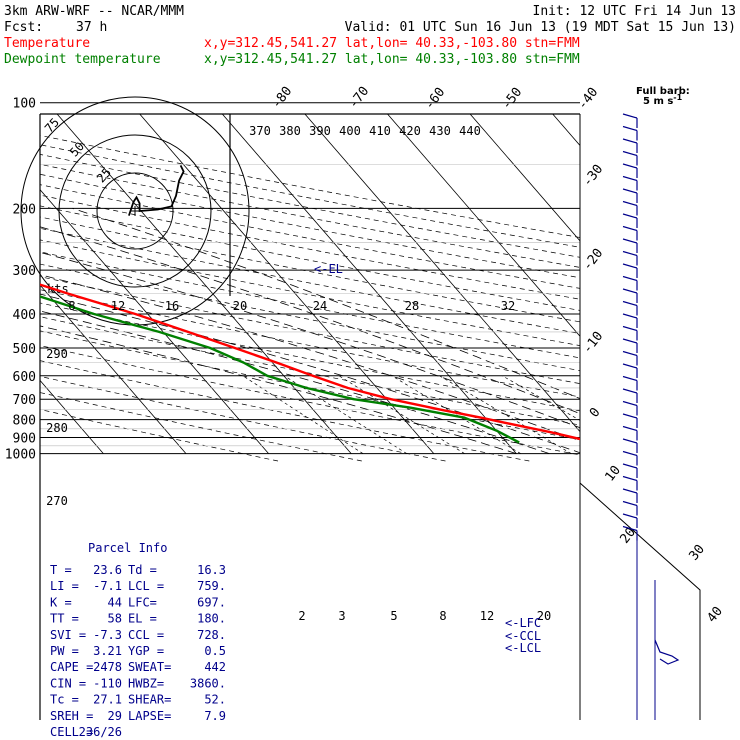 This screenshot has height=740, width=740. What do you see at coordinates (115, 619) in the screenshot?
I see `parcel-value: 58` at bounding box center [115, 619].